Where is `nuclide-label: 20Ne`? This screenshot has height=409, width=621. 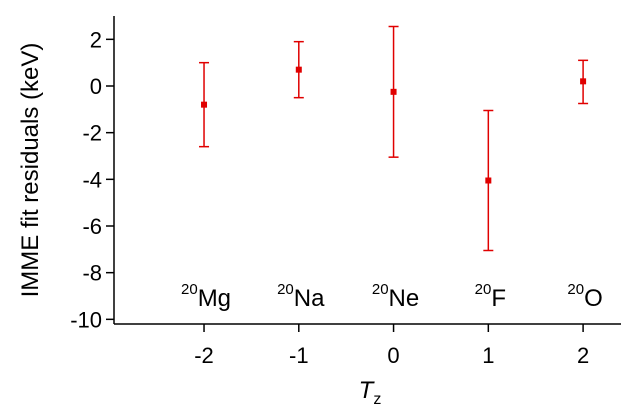
nuclide-label: 20Ne is located at coordinates (395, 296).